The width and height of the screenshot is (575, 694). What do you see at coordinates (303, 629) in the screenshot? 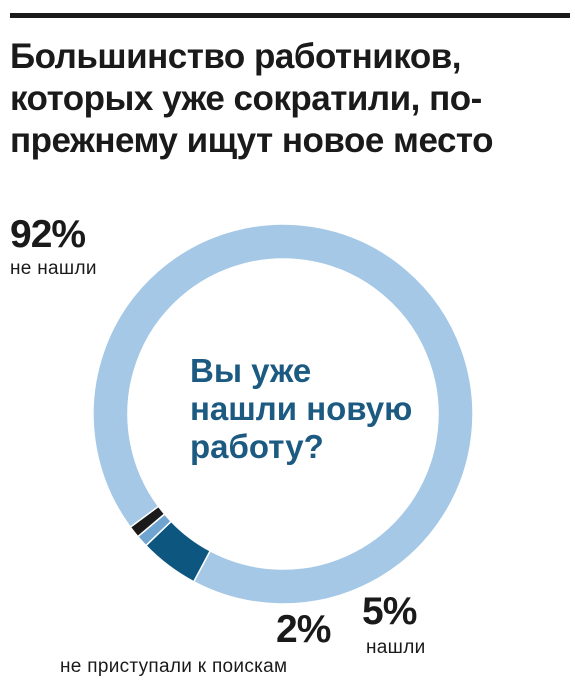
I see `value-label-not-started: 2%` at bounding box center [303, 629].